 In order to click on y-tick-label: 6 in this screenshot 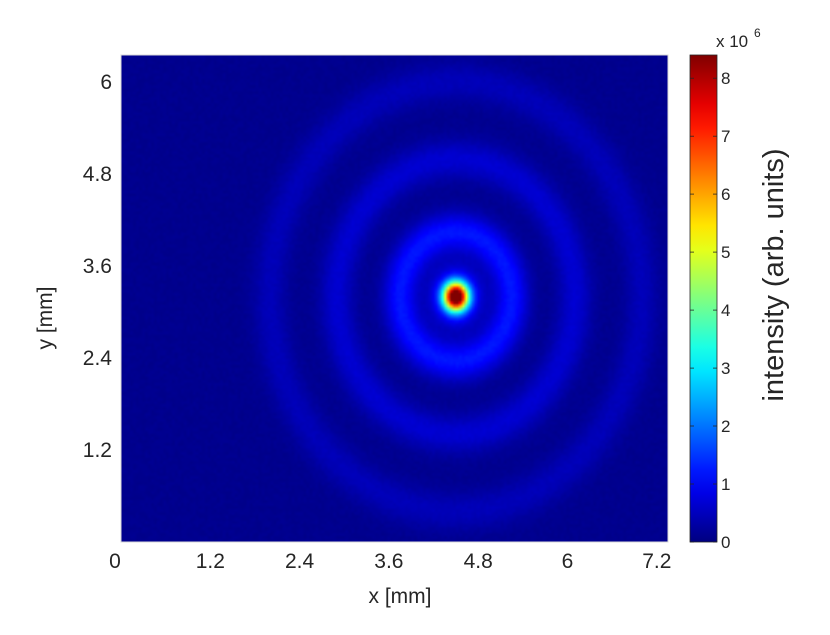, I will do `click(106, 82)`.